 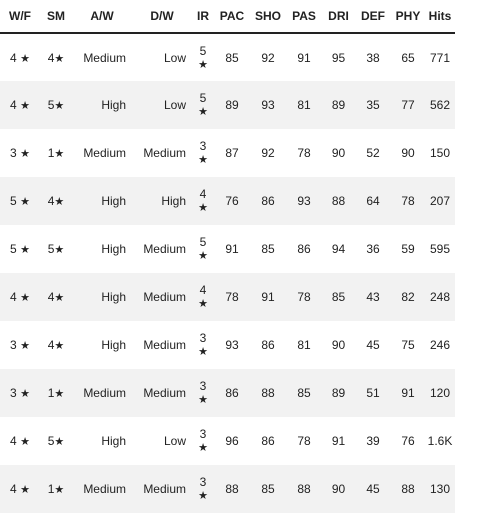 I want to click on passing-cell: 85, so click(x=304, y=393).